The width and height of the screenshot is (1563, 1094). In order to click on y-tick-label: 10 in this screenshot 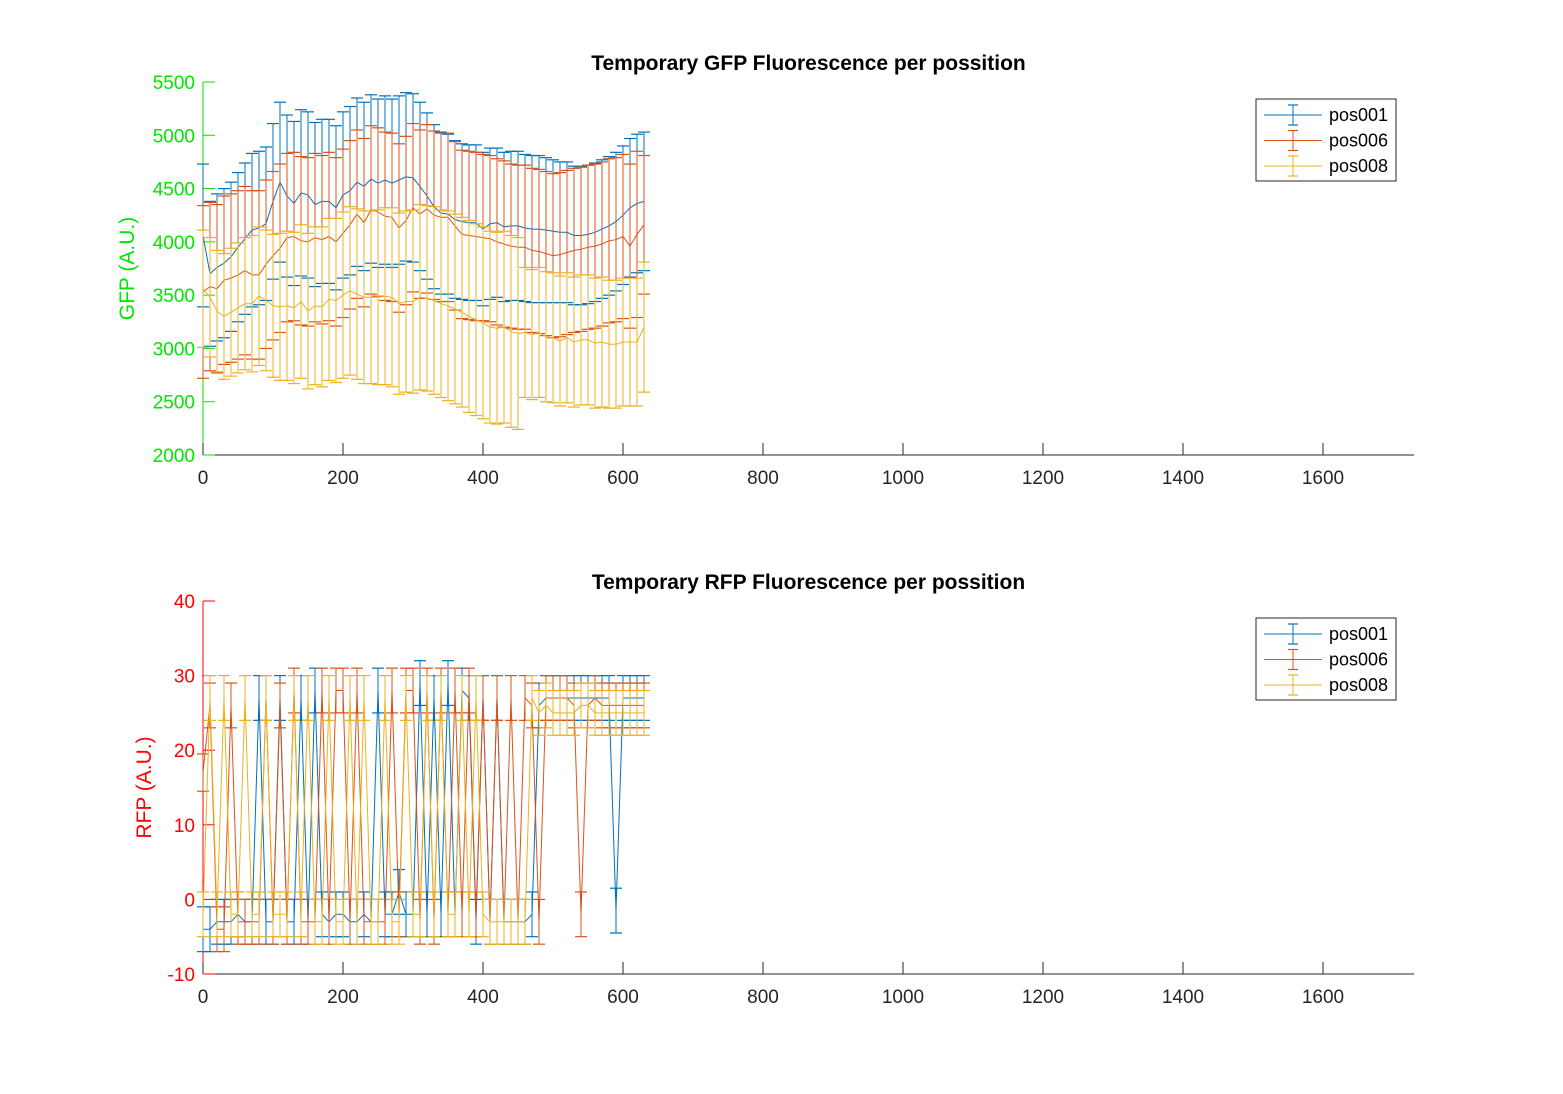, I will do `click(184, 826)`.